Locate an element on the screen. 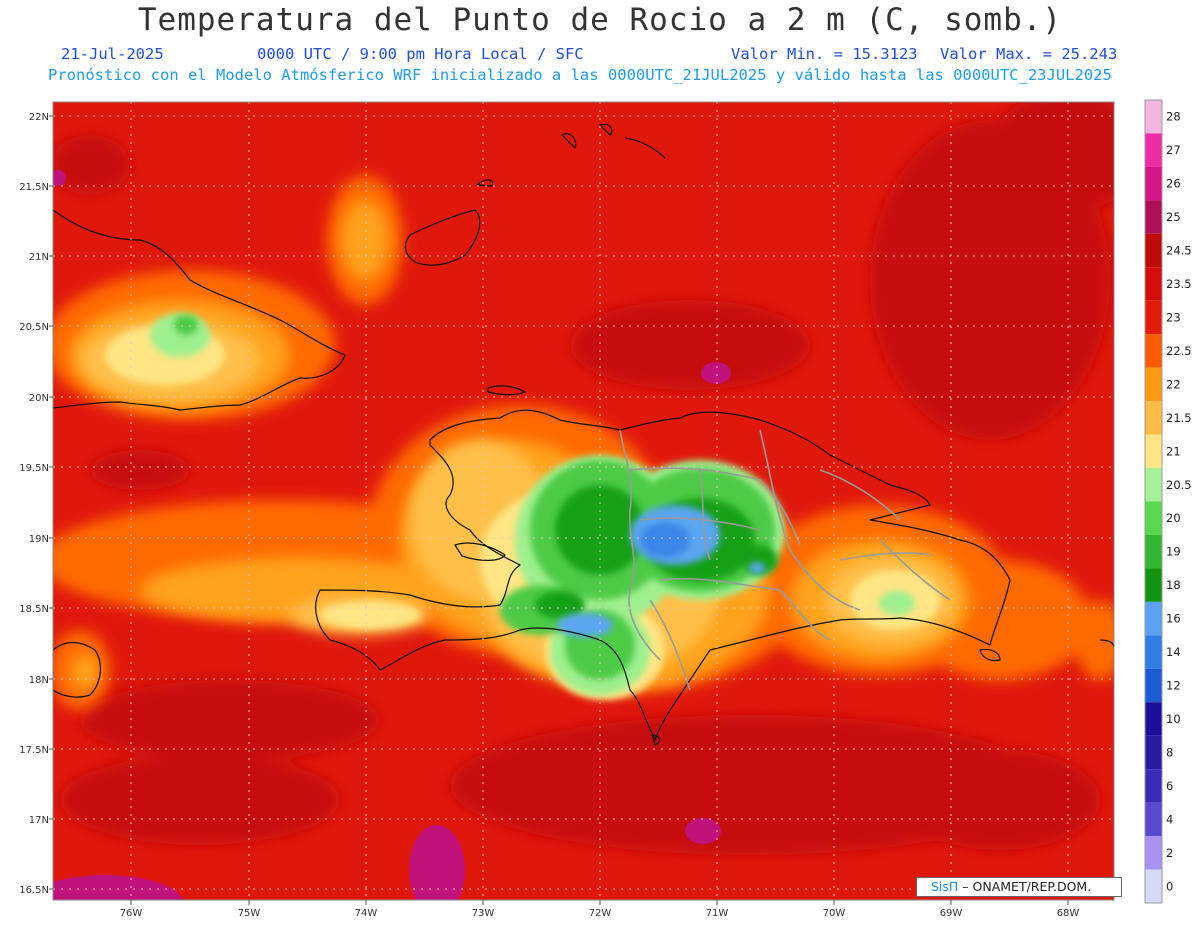 The height and width of the screenshot is (927, 1200). legend-label: 20.5 is located at coordinates (1179, 485).